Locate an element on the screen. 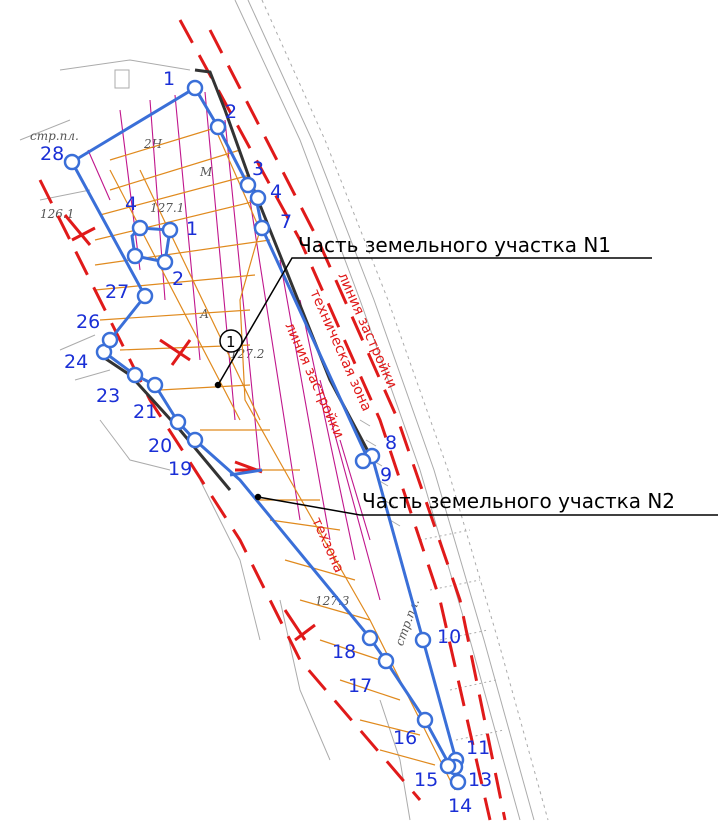 The height and width of the screenshot is (840, 726). topo-elev-1271: 127.1 is located at coordinates (167, 208).